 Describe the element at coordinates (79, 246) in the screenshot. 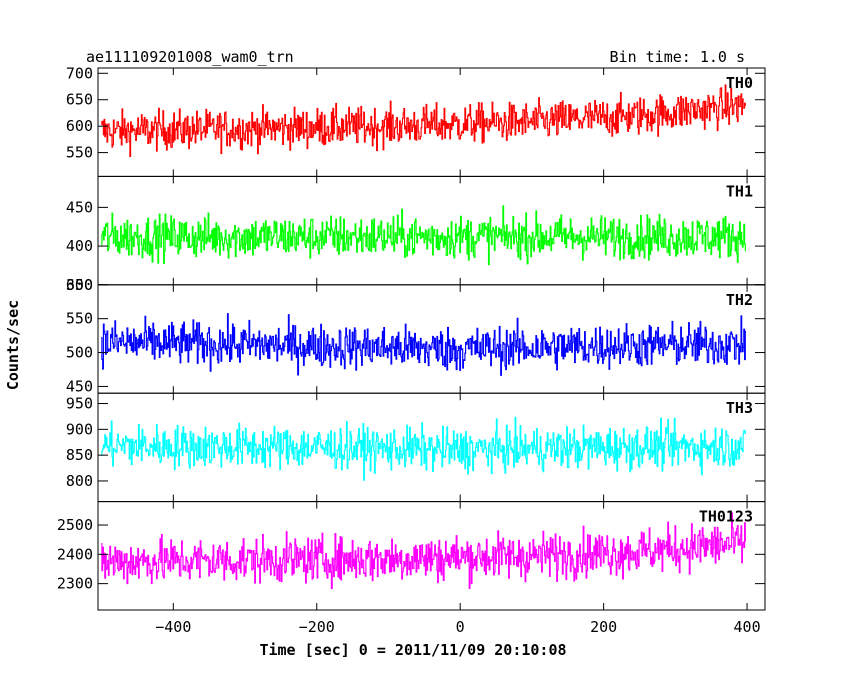

I see `y-tick-label-th1-400: 400` at that location.